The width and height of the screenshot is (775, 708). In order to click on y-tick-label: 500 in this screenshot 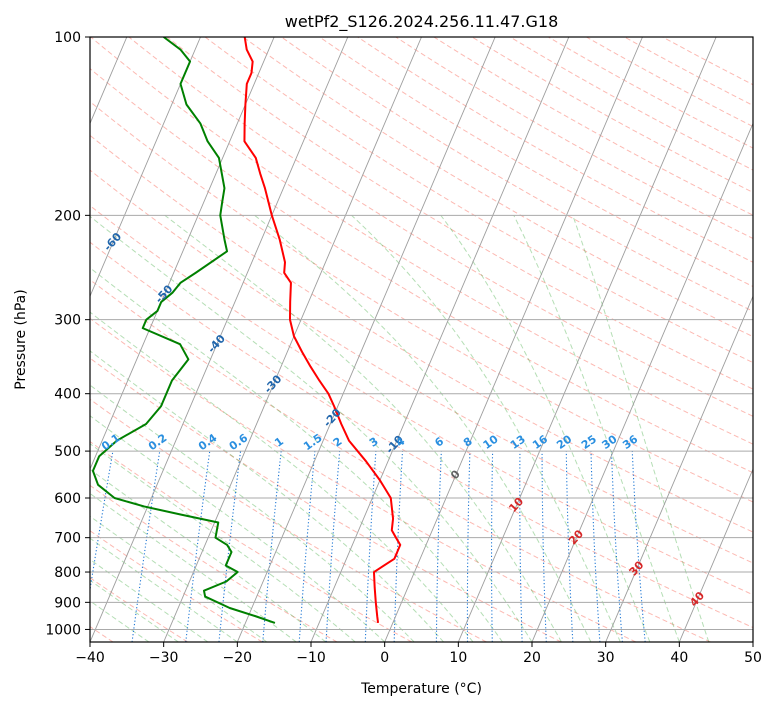, I will do `click(67, 452)`.